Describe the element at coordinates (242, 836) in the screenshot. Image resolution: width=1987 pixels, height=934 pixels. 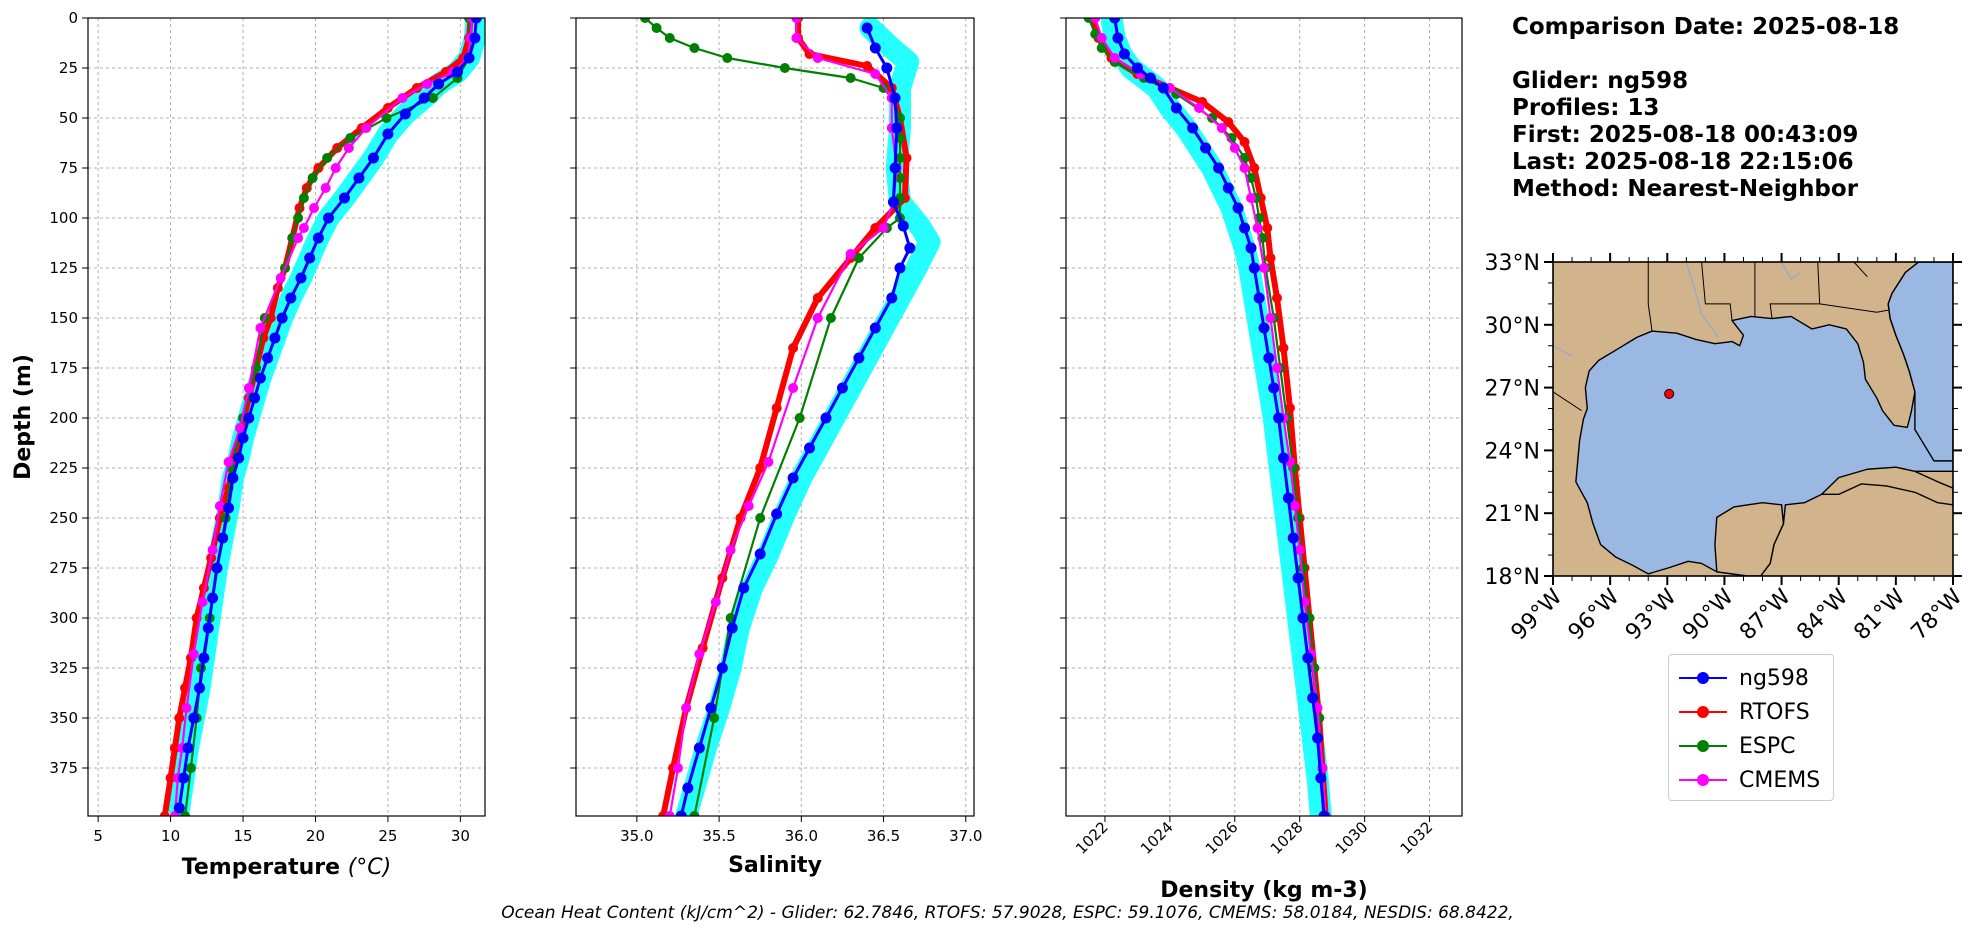
I see `x-tick-label: 15` at that location.